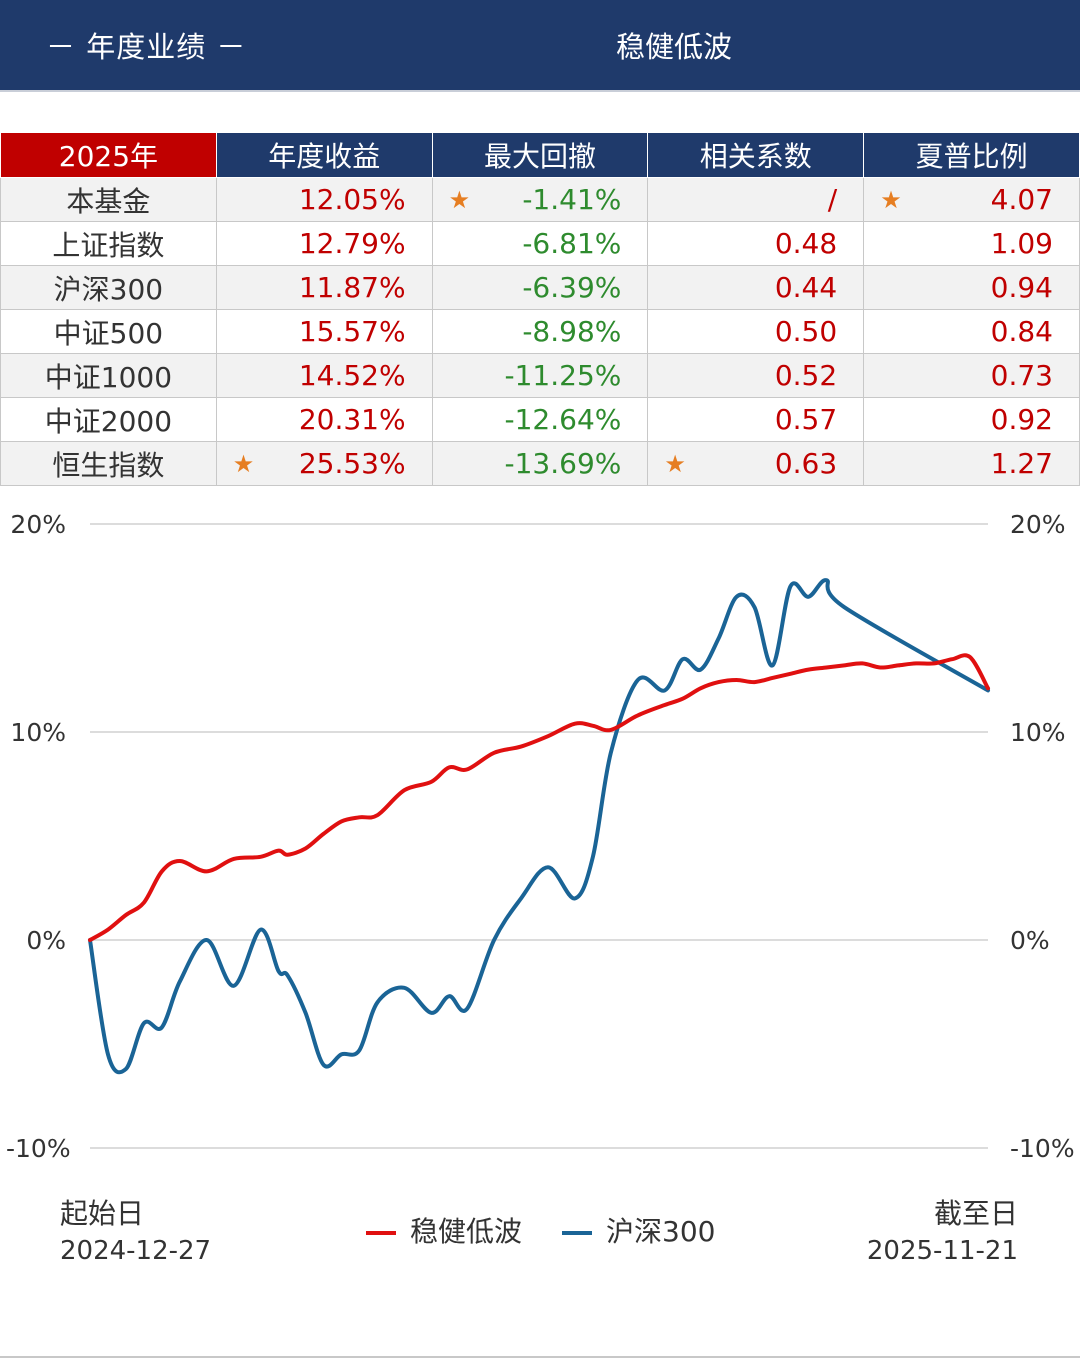 This screenshot has width=1080, height=1362. I want to click on cell-return: 20.31%, so click(324, 419).